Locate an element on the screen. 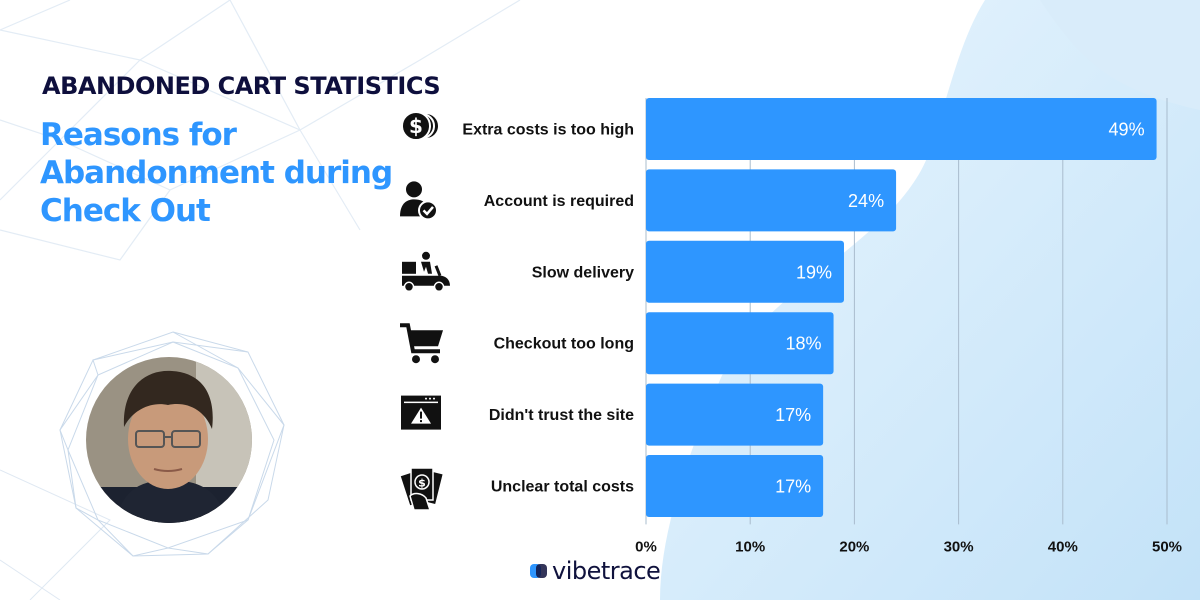 The image size is (1200, 600). category-label: Didn't trust the site is located at coordinates (561, 415).